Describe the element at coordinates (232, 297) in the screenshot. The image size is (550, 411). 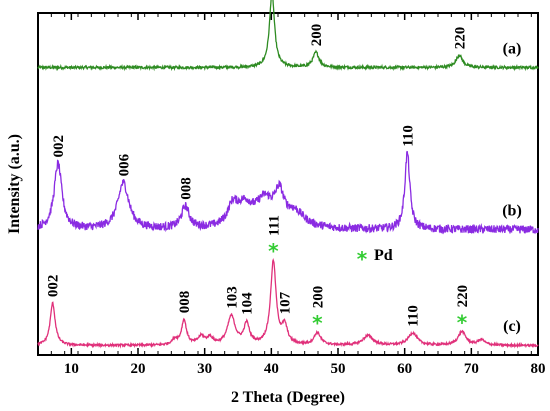
I see `peak-label: 103` at that location.